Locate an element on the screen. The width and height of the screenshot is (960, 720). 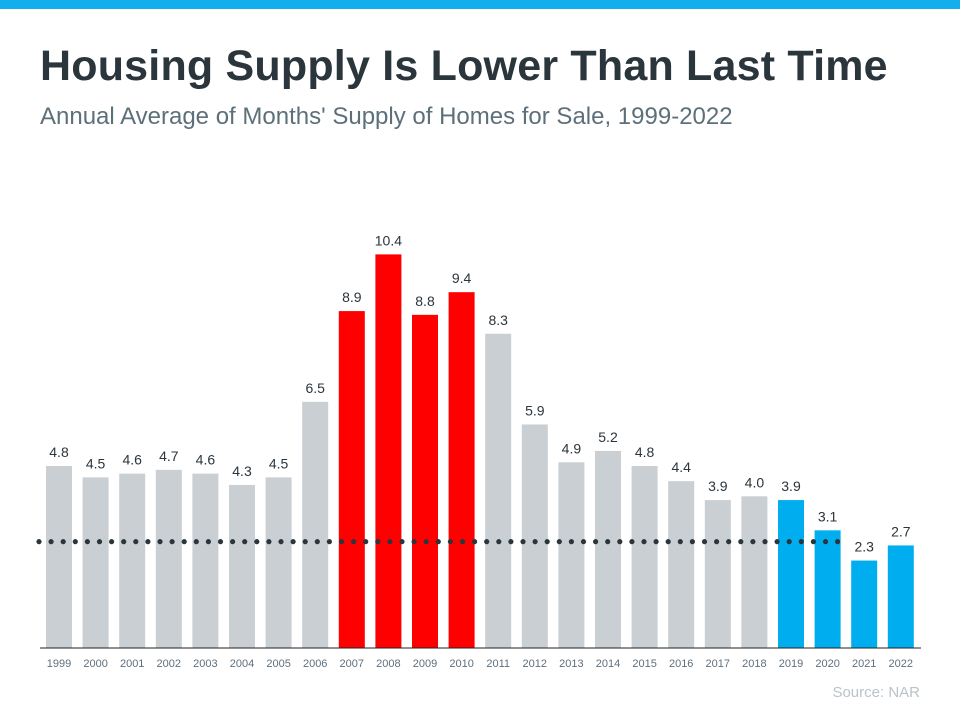
x-tick-label-2008: 2008 is located at coordinates (388, 664).